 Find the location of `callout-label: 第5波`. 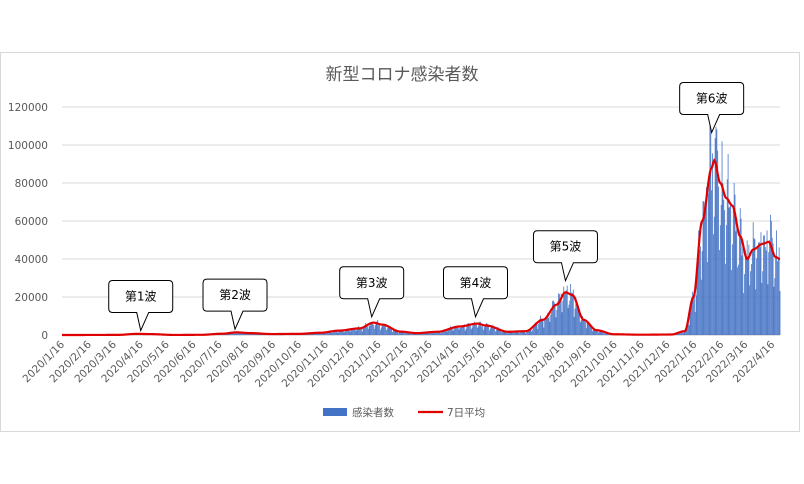

callout-label: 第5波 is located at coordinates (566, 247).